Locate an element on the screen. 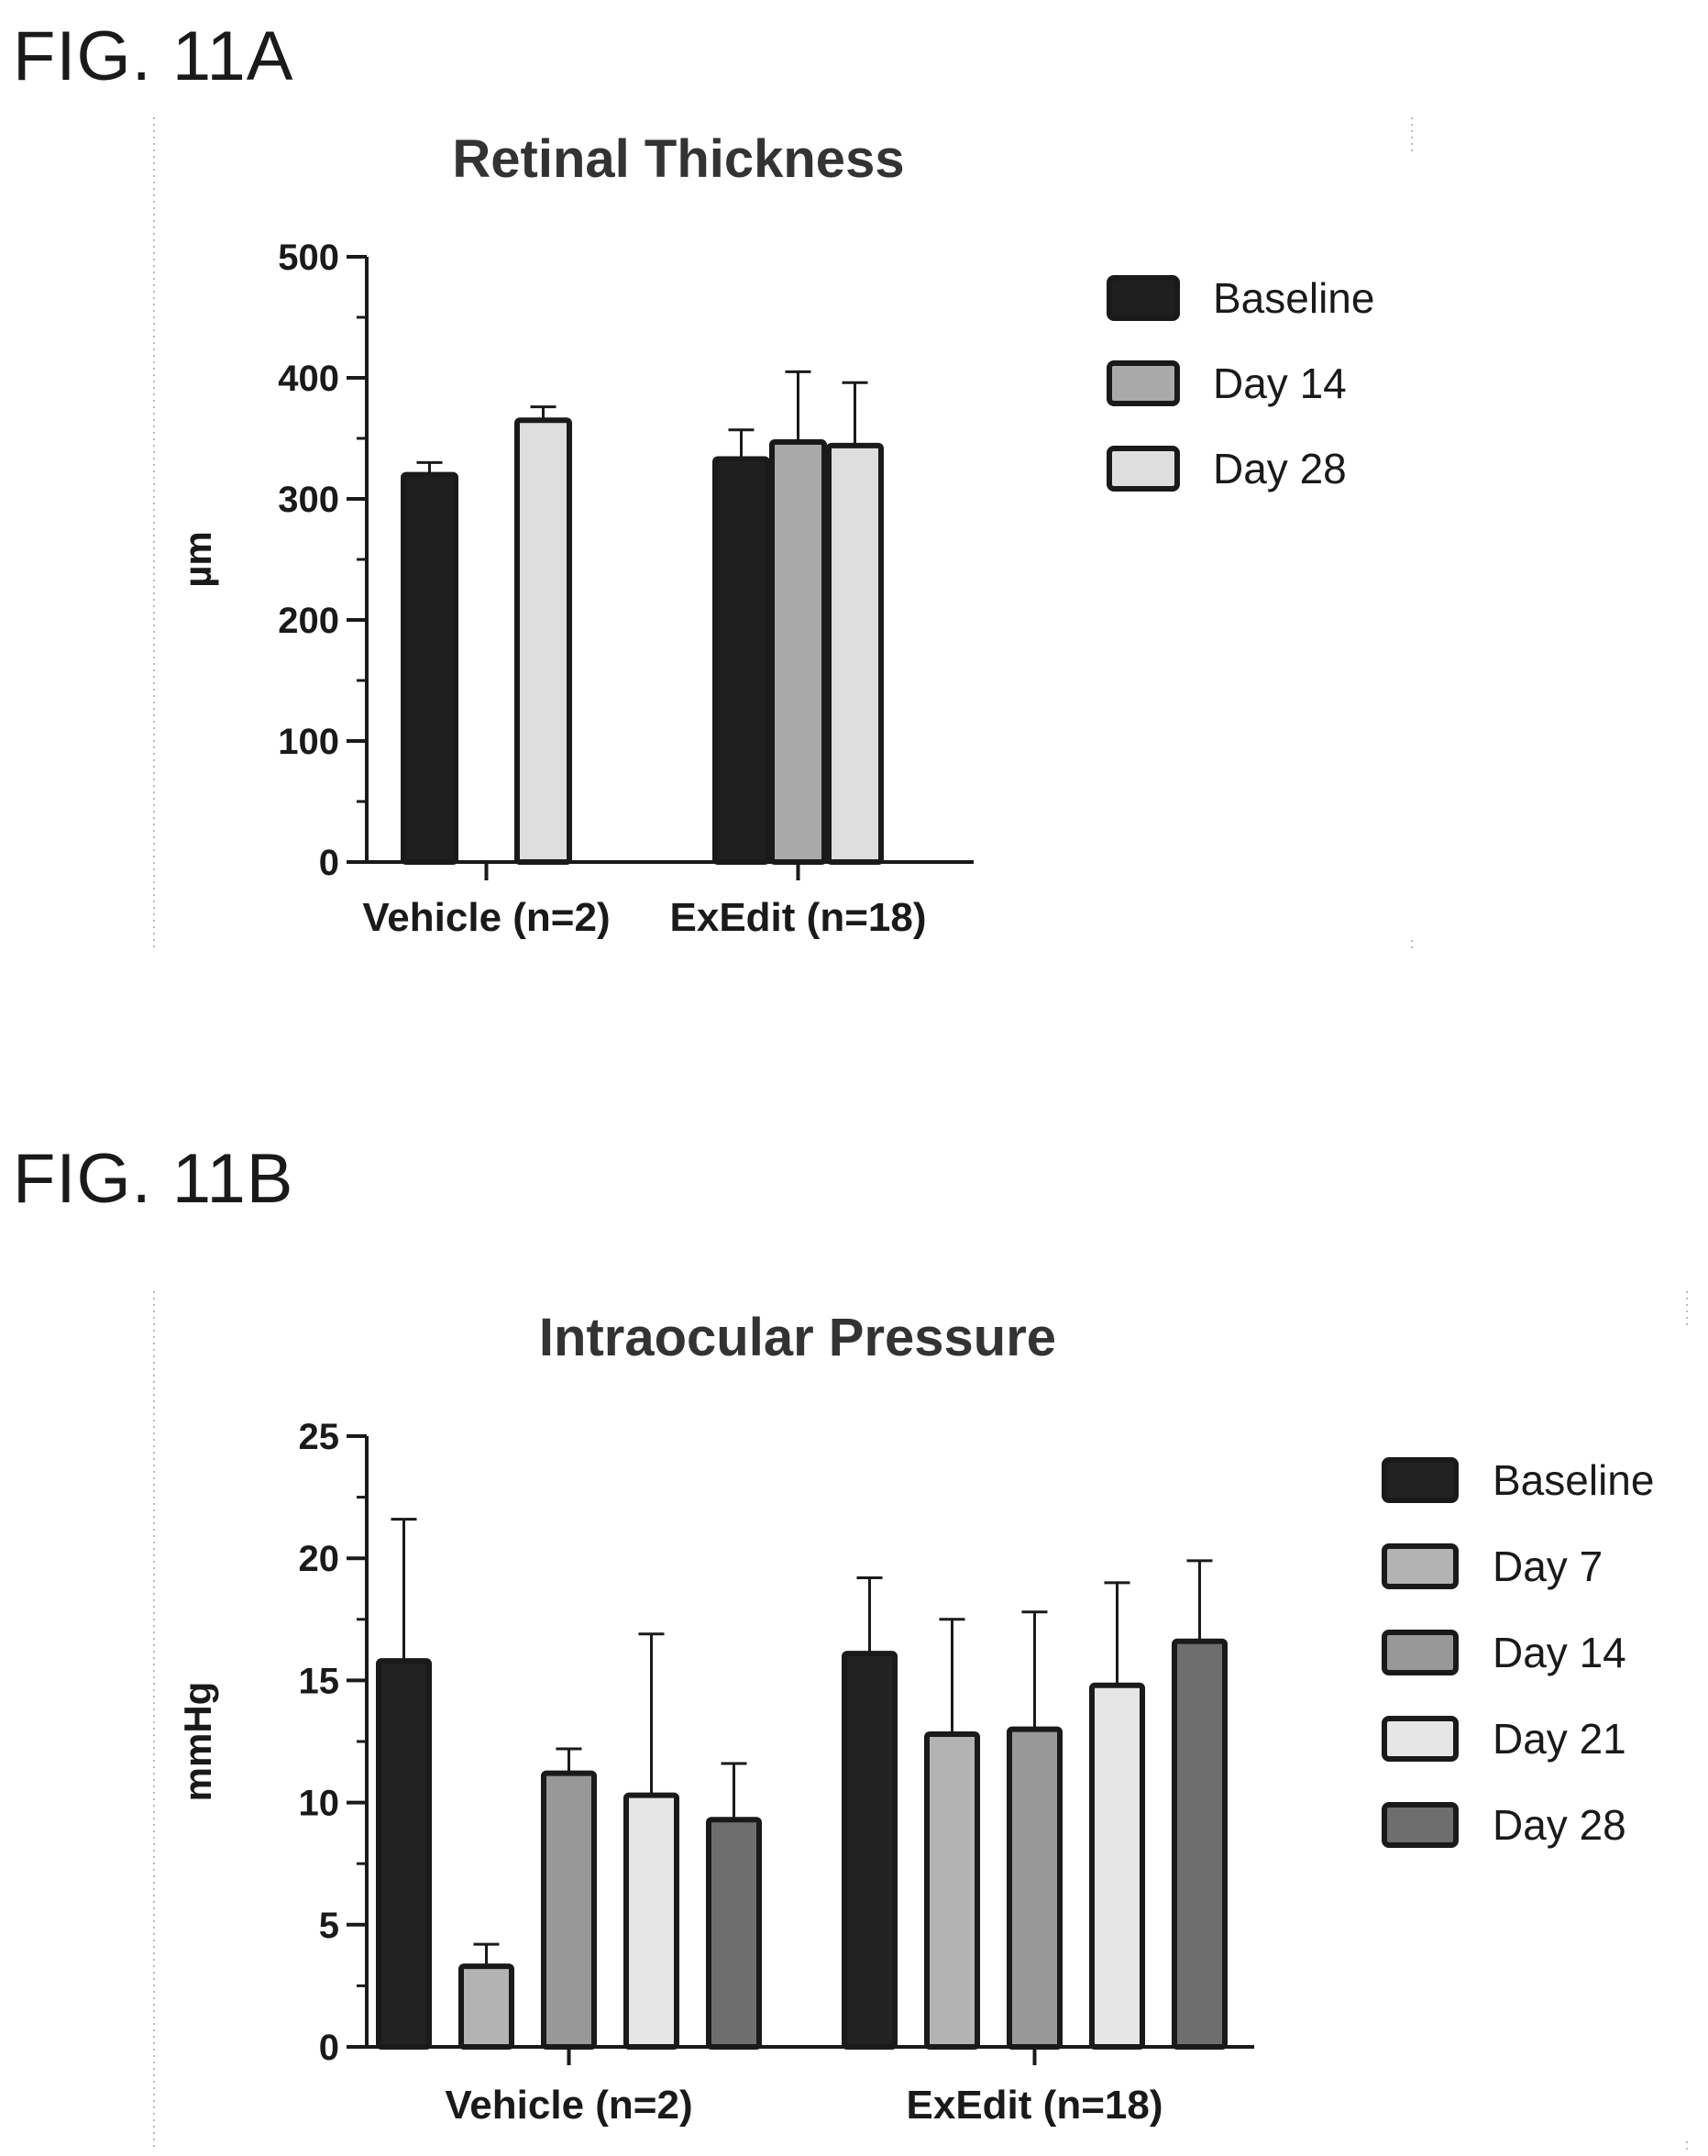 The image size is (1708, 2156). y-tick-label: 25 is located at coordinates (319, 1437).